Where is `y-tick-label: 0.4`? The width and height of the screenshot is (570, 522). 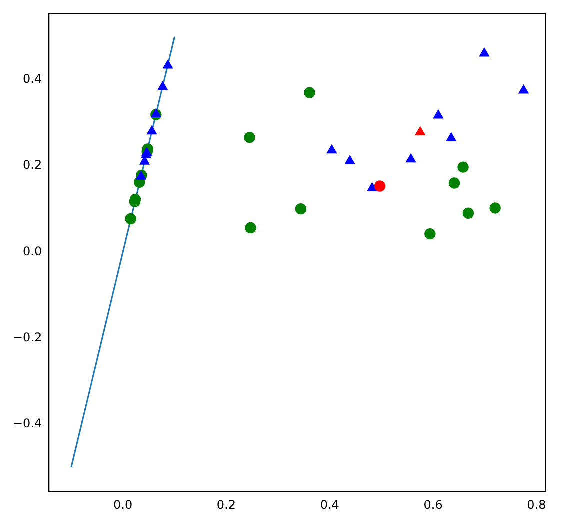
y-tick-label: 0.4 is located at coordinates (32, 79).